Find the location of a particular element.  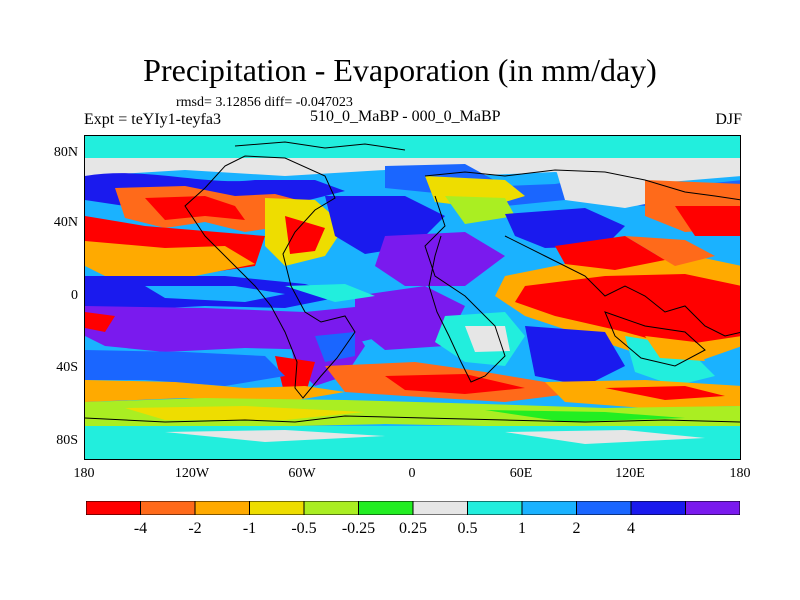

x-tick-60E: 60E is located at coordinates (521, 473).